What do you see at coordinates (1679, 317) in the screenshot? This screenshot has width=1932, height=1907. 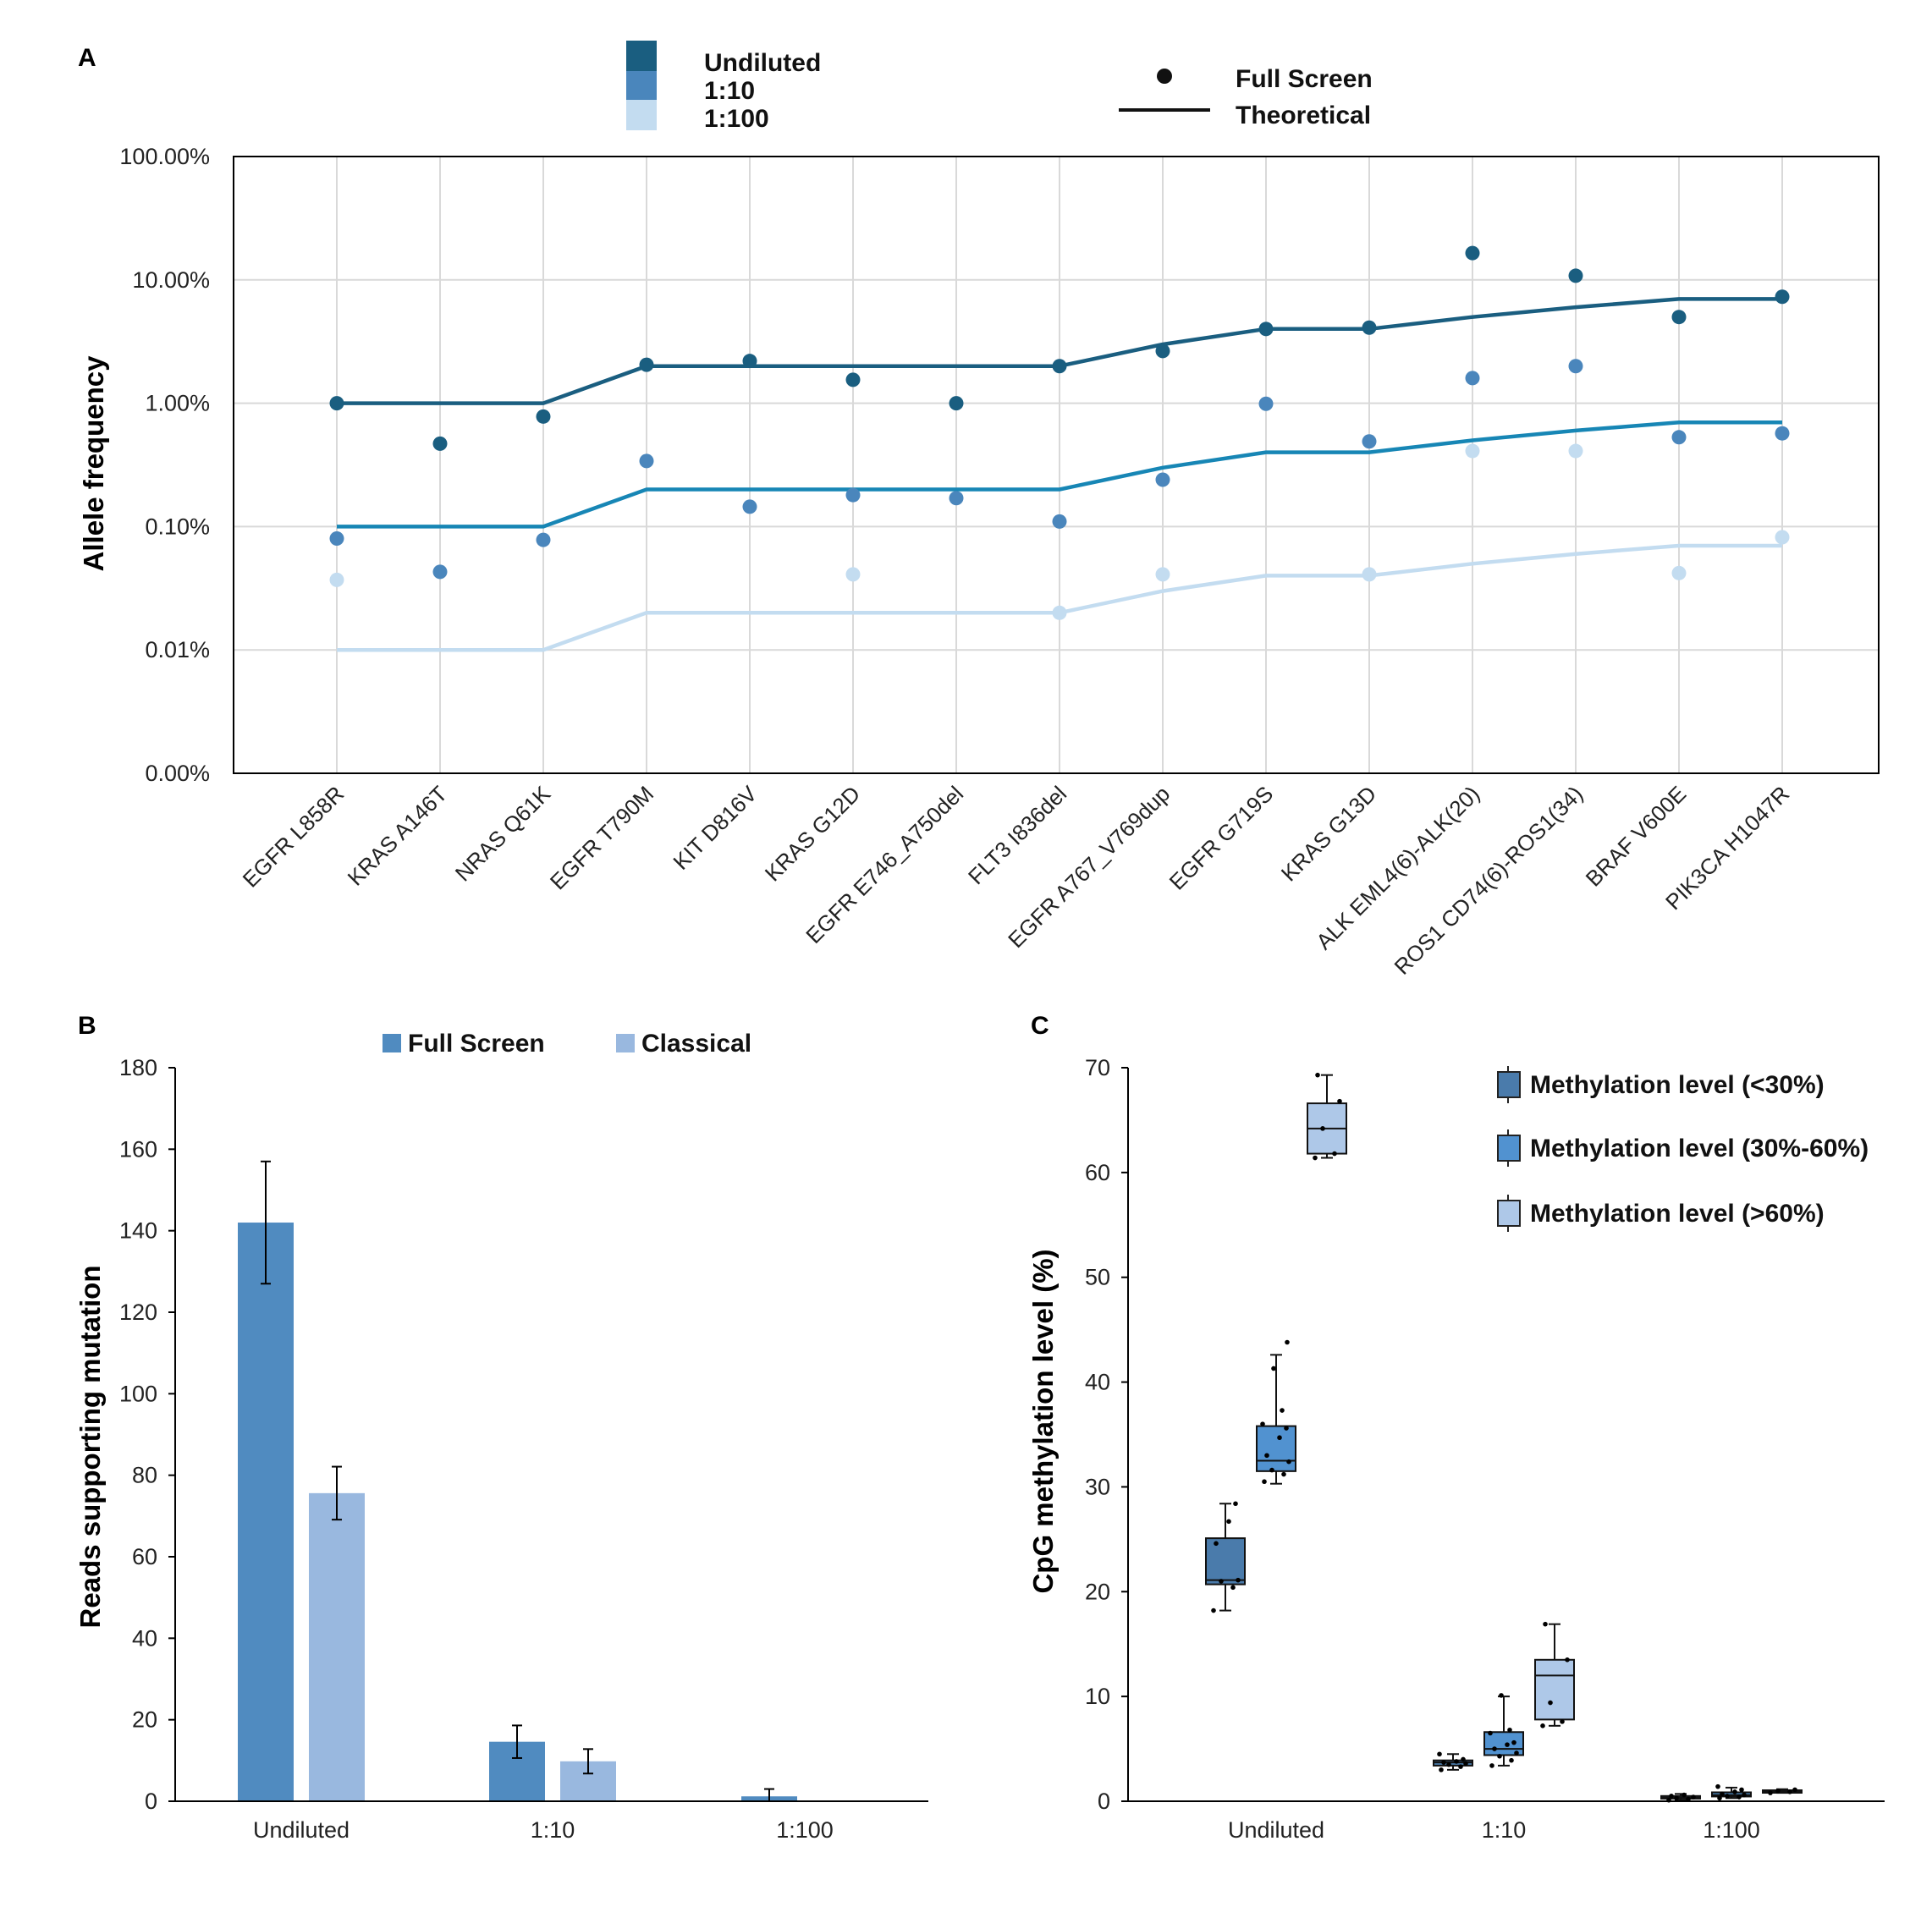 I see `point-undiluted-braf-v600e` at bounding box center [1679, 317].